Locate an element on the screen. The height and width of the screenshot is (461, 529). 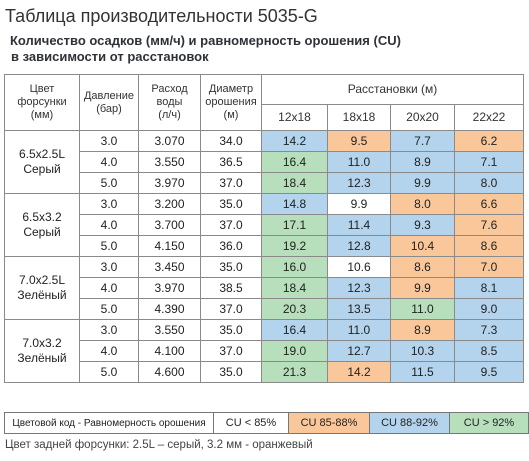
nozzle-cell: 6.5x3.2 Серый is located at coordinates (42, 225).